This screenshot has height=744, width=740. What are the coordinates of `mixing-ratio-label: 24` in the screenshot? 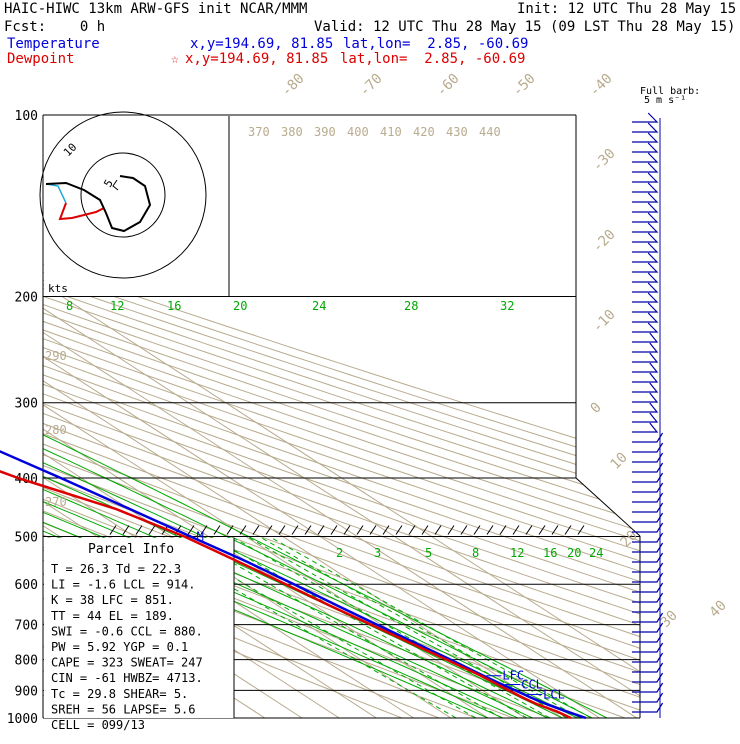 It's located at (596, 553).